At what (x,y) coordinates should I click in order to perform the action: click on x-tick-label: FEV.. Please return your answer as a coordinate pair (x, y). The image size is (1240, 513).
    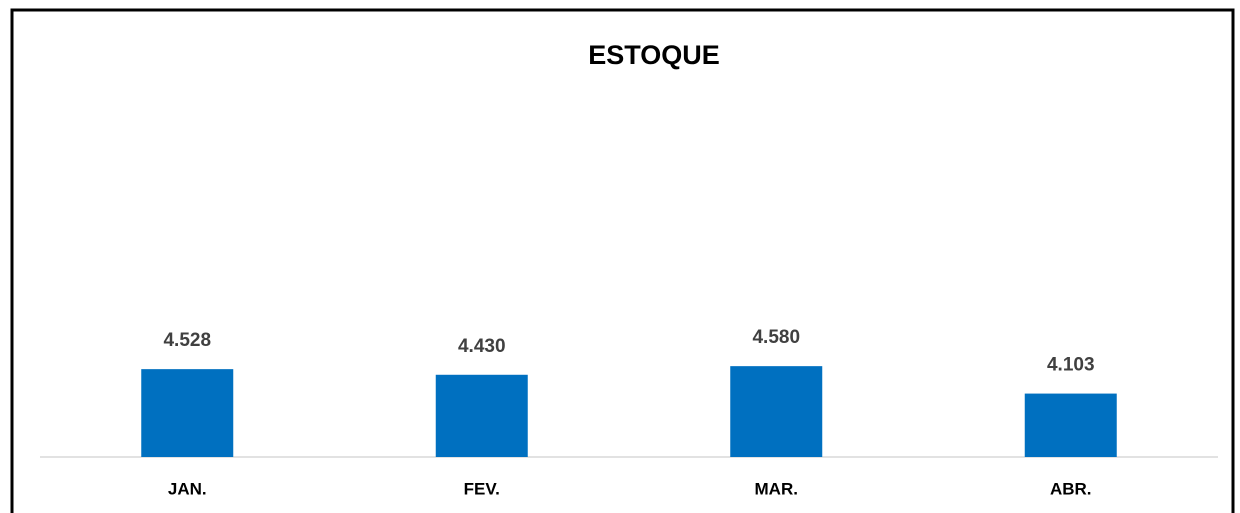
    Looking at the image, I should click on (482, 488).